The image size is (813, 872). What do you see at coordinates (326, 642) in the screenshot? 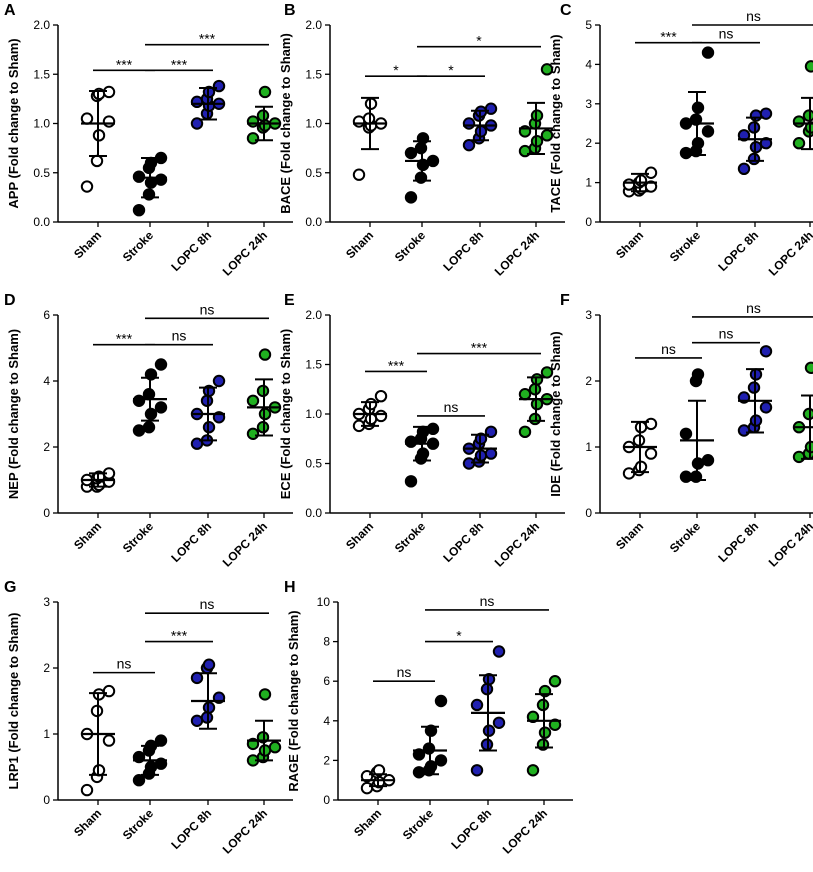
I see `y-tick-label: 8` at bounding box center [326, 642].